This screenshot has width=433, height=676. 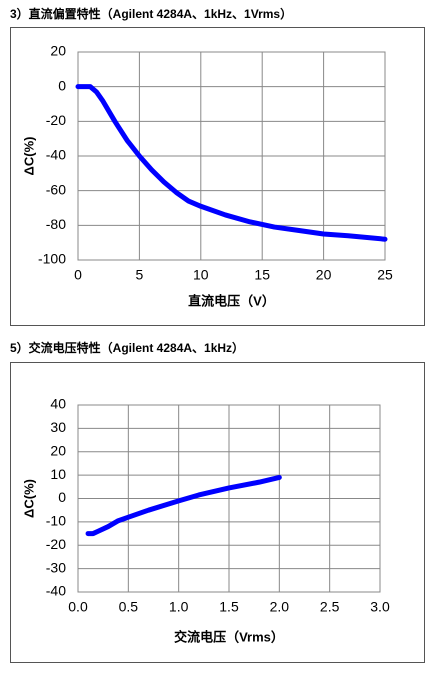 What do you see at coordinates (151, 13) in the screenshot?
I see `chart-title: 3）直流偏置特性（Agilent 4284A、1kHz、1Vrms）` at bounding box center [151, 13].